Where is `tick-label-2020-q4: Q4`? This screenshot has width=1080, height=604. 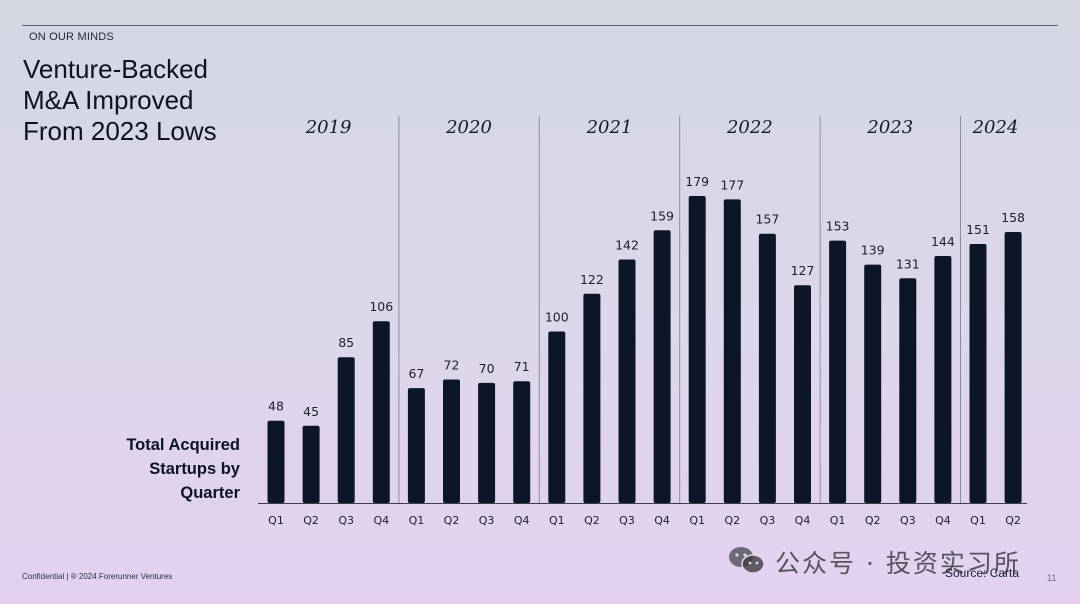 tick-label-2020-q4: Q4 is located at coordinates (522, 520).